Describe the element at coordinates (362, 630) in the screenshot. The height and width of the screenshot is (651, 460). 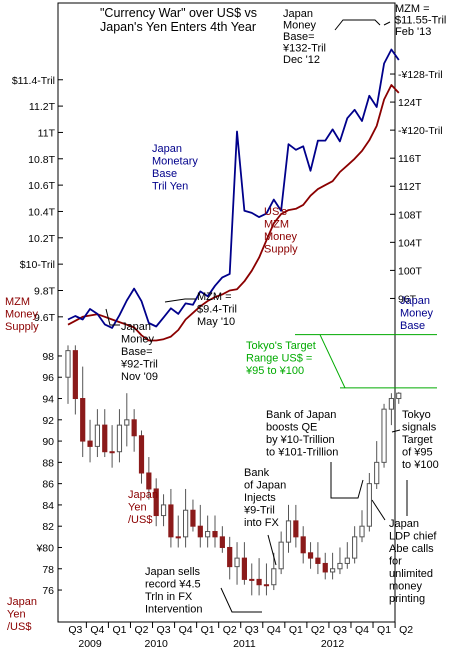
I see `x-quarter-label-13: Q4` at that location.